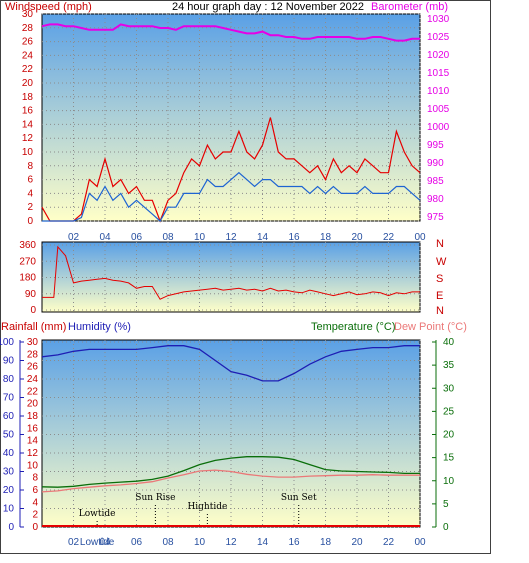  I want to click on windspeed-tick-label: 16, so click(28, 111).